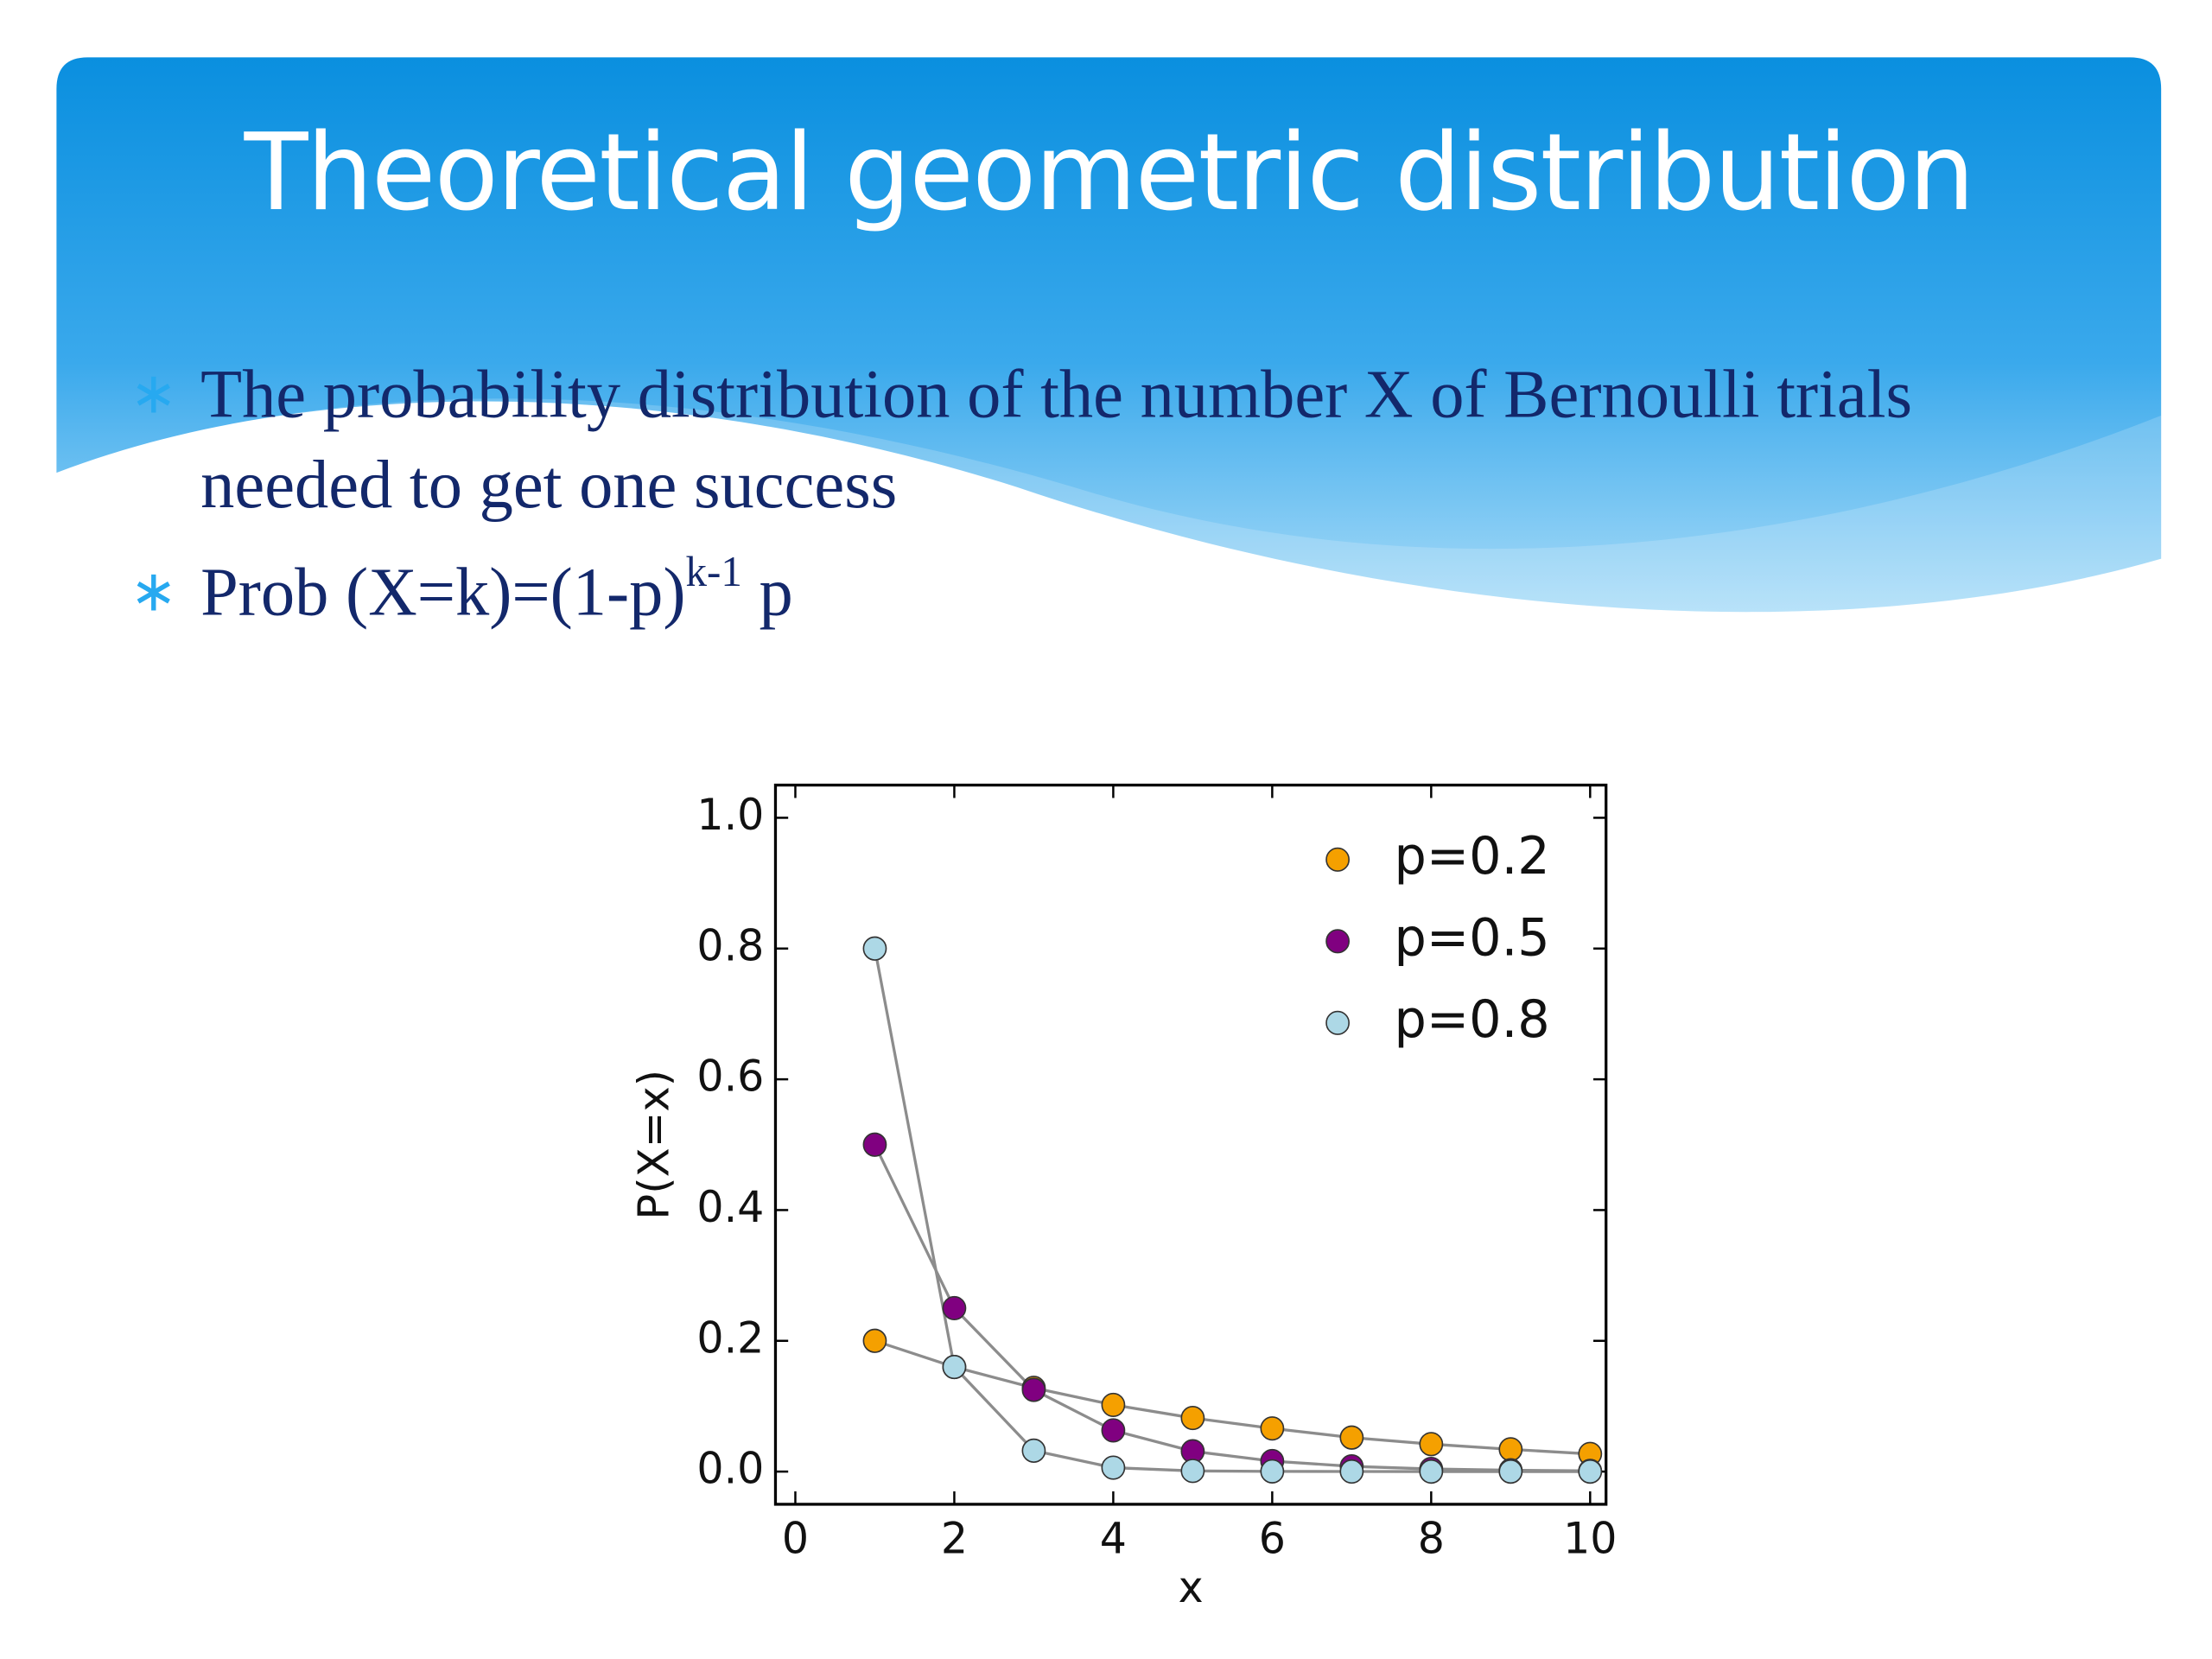 The width and height of the screenshot is (2212, 1659). What do you see at coordinates (730, 1076) in the screenshot?
I see `y-tick-label: 0.6` at bounding box center [730, 1076].